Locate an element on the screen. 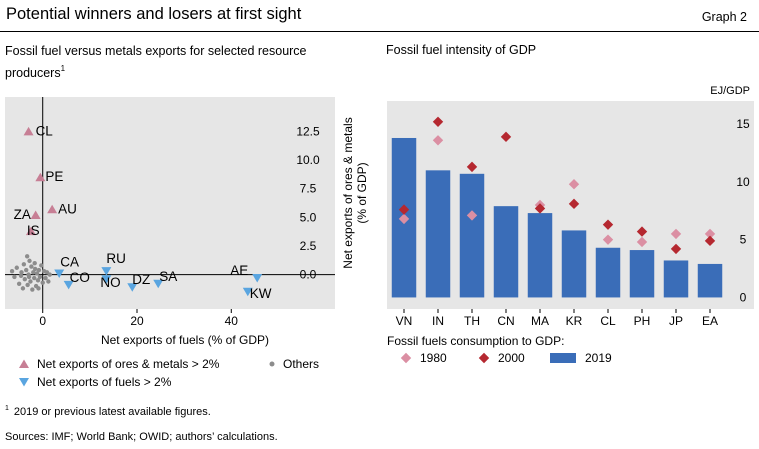  bar-x-tick-label: CL is located at coordinates (608, 321).